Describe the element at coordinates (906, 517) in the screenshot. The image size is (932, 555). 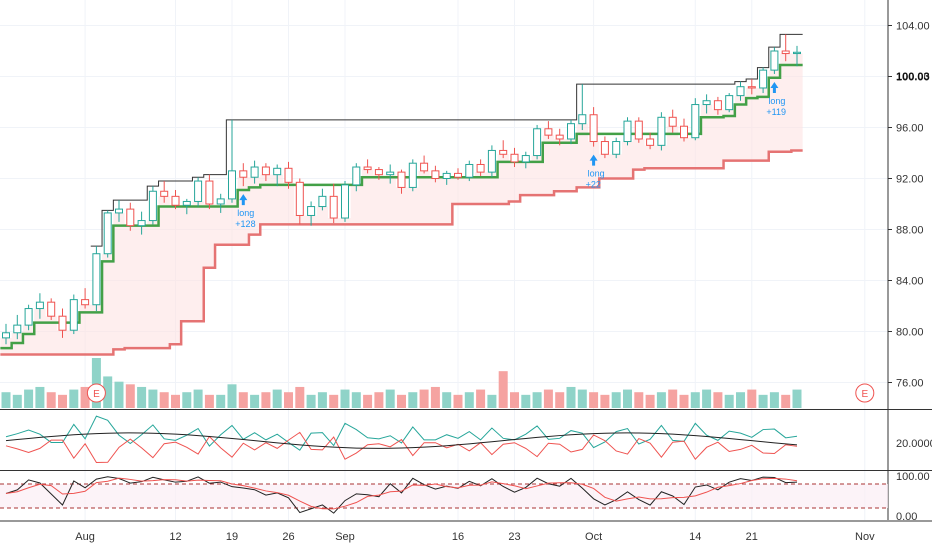
I see `panel2-tick-label: 0.00` at that location.